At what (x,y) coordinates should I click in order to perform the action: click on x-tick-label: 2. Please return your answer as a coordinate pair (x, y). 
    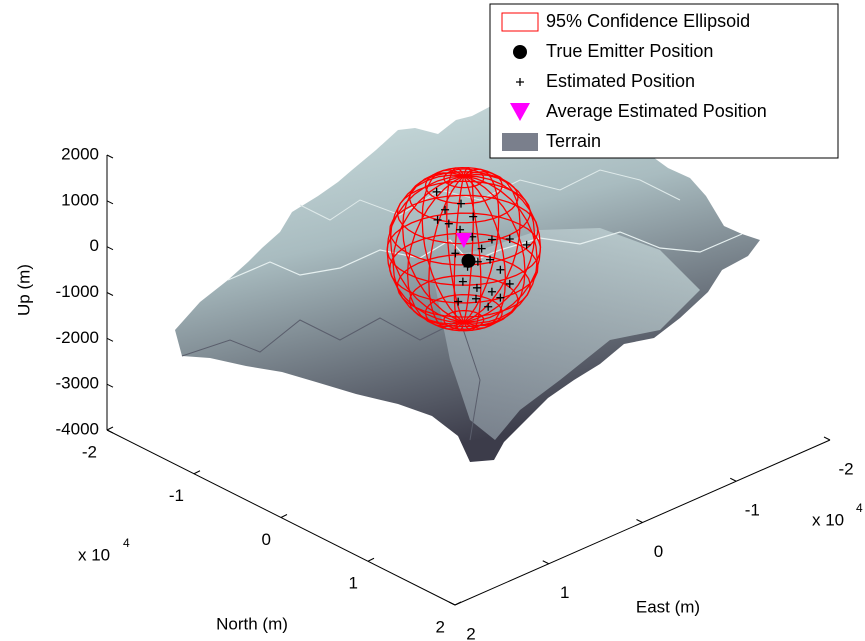
    Looking at the image, I should click on (470, 632).